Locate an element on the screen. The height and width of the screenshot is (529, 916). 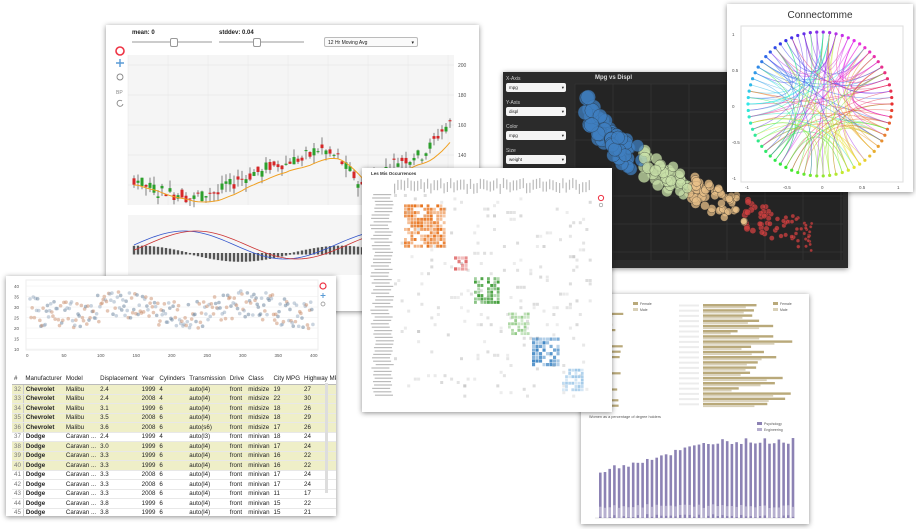
table-scrollbar is located at coordinates (326, 438).